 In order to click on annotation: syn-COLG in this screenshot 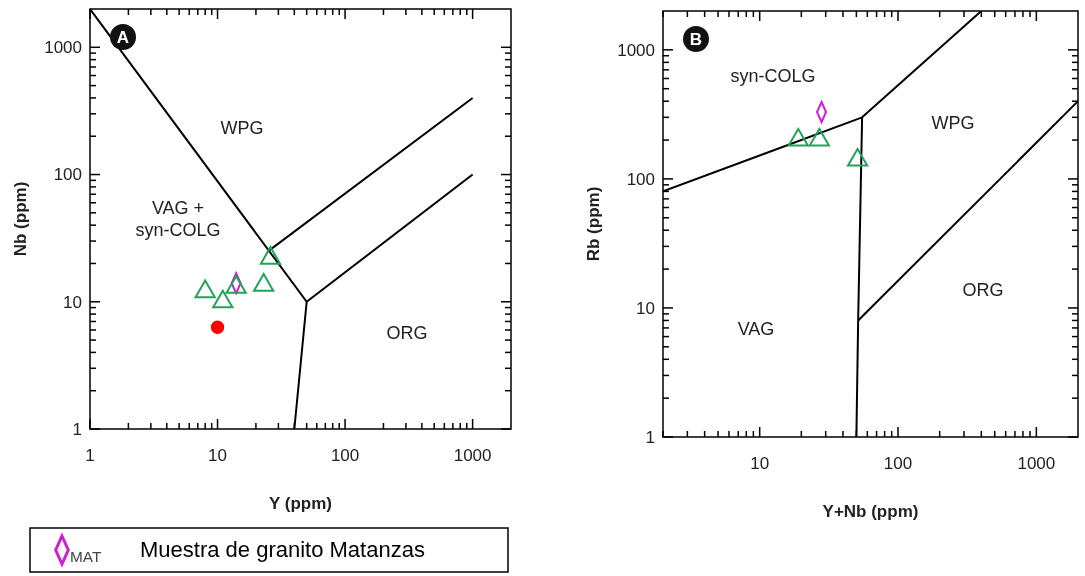, I will do `click(773, 76)`.